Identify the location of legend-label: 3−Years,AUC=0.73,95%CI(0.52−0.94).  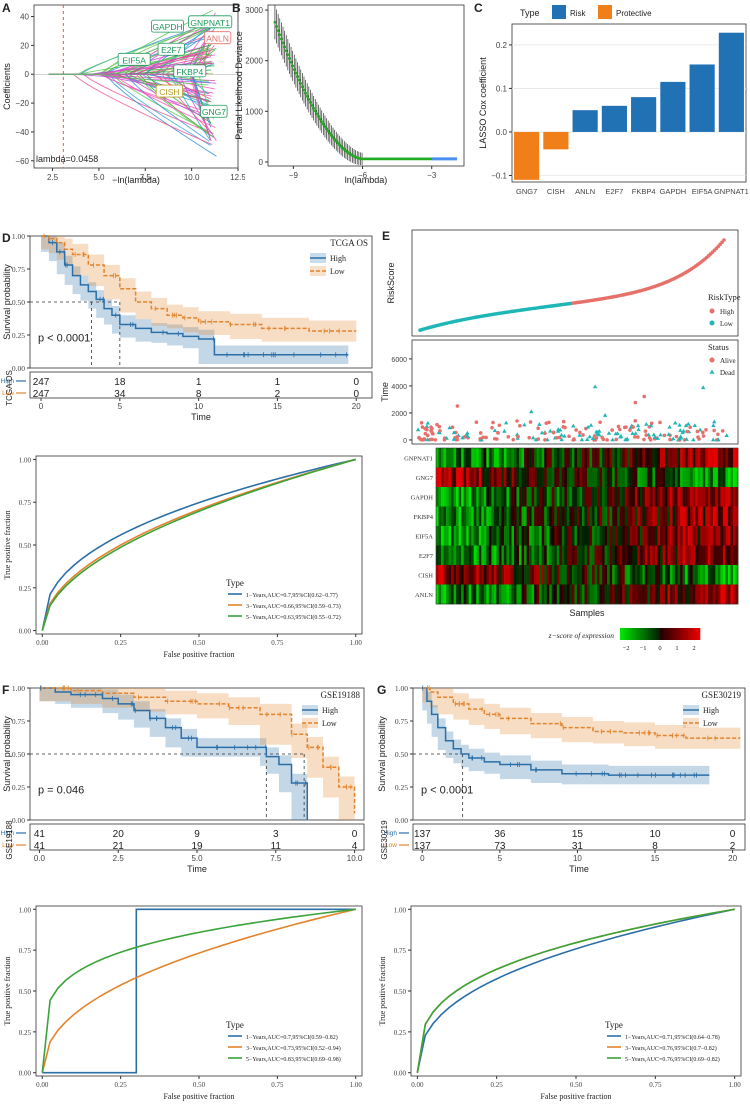
(293, 1048).